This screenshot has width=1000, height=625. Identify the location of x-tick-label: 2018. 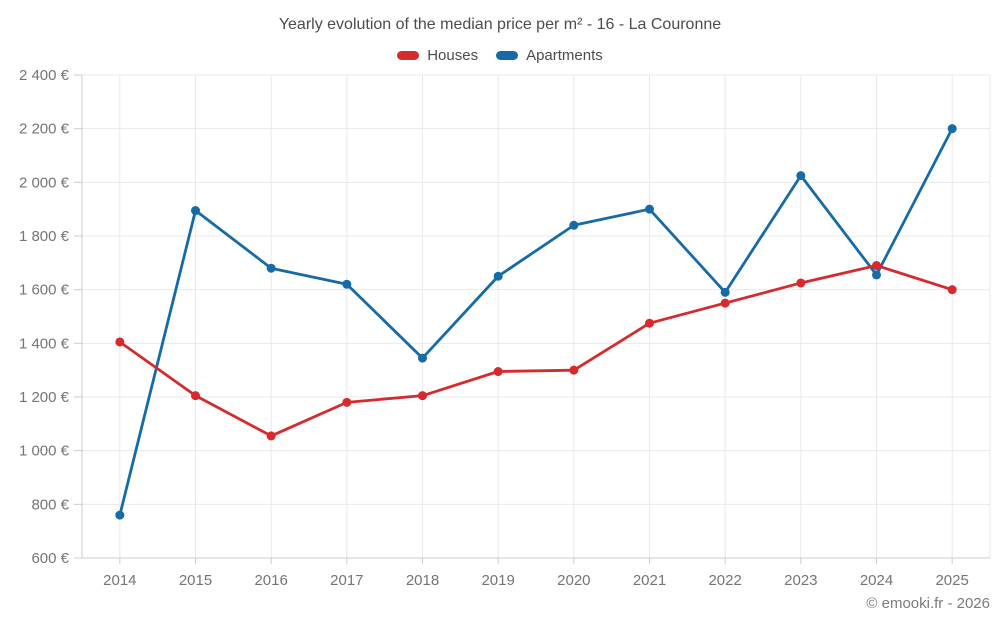
(422, 580).